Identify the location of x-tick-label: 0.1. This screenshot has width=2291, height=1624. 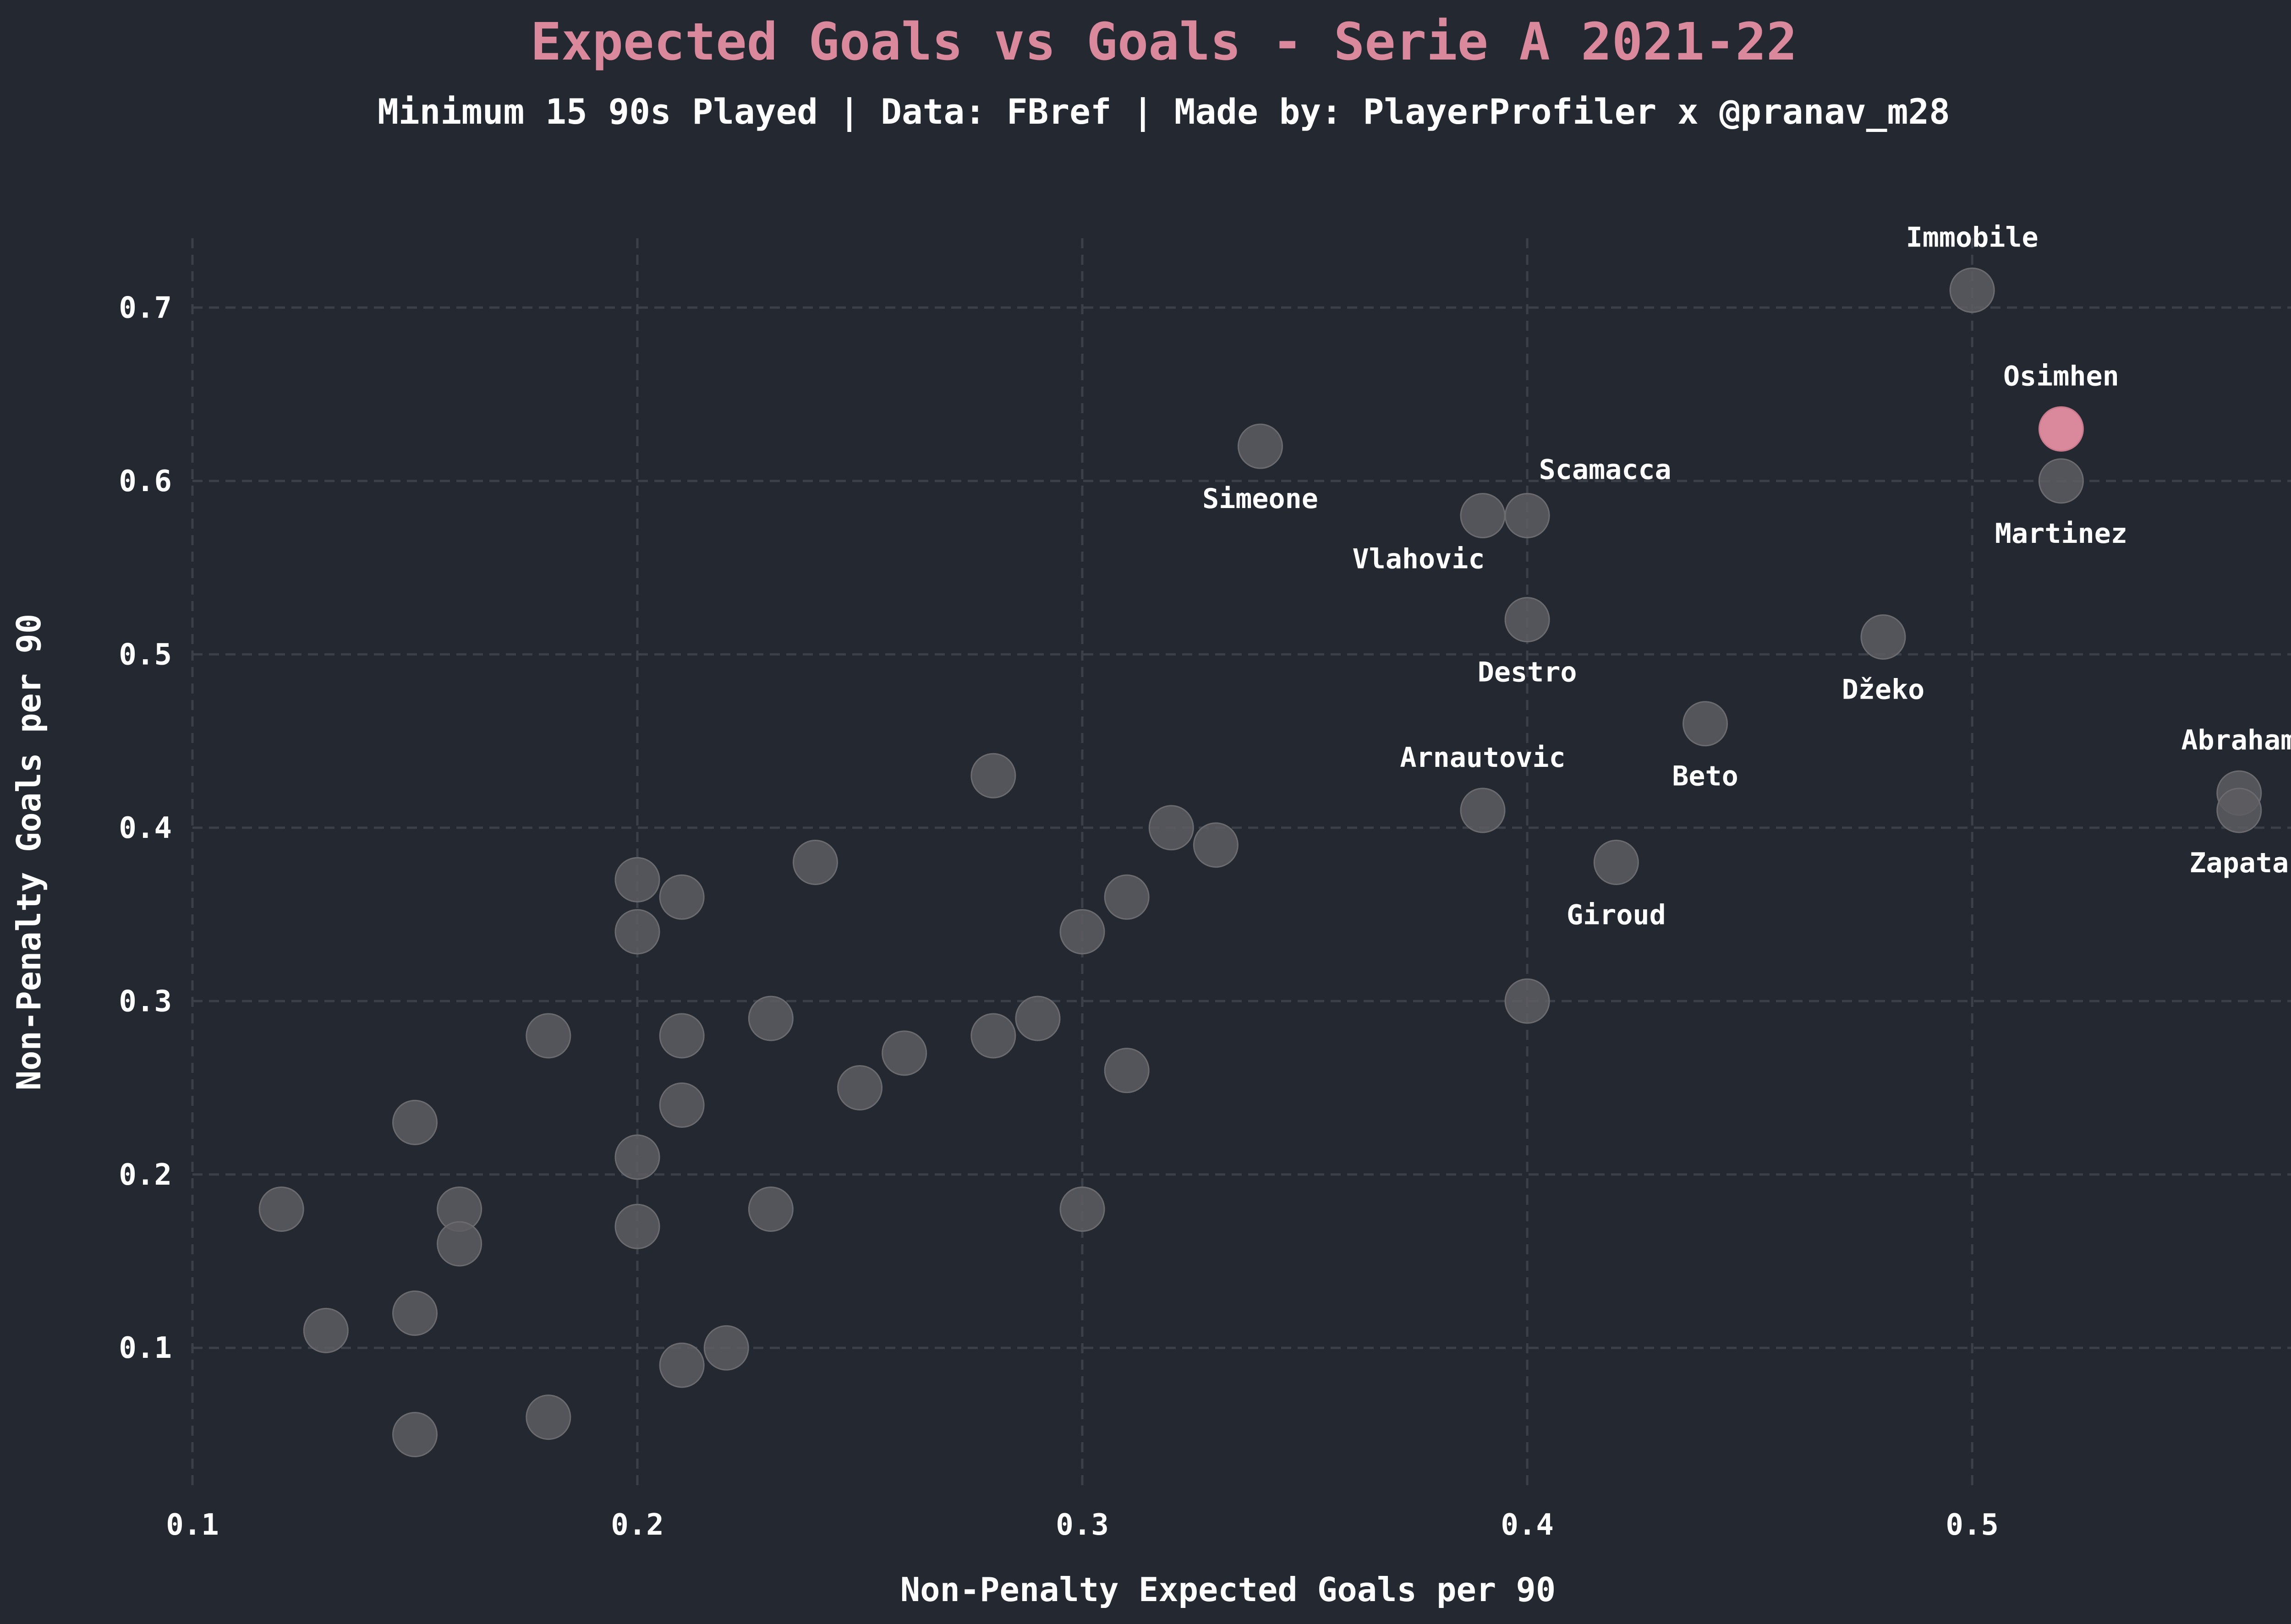
(193, 1525).